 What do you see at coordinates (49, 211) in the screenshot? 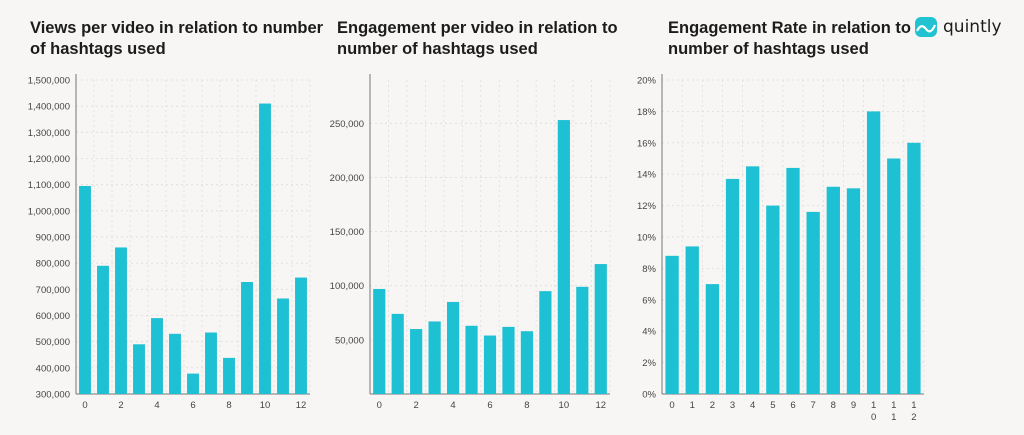
I see `y-tick-label: 1,000,000` at bounding box center [49, 211].